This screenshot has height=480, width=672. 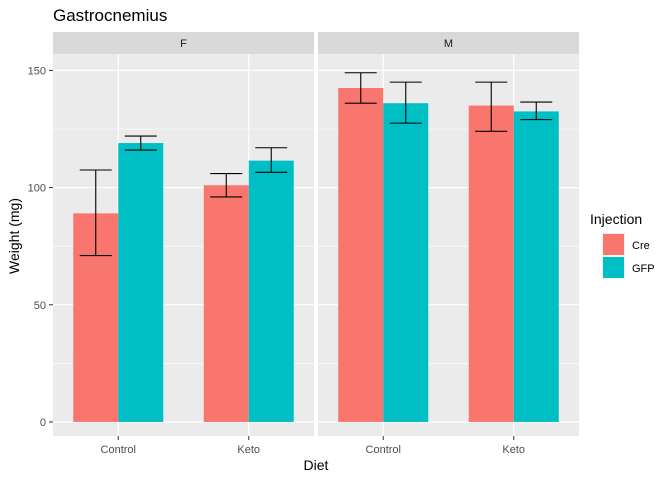 What do you see at coordinates (14, 236) in the screenshot?
I see `y-axis-label: Weight (mg)` at bounding box center [14, 236].